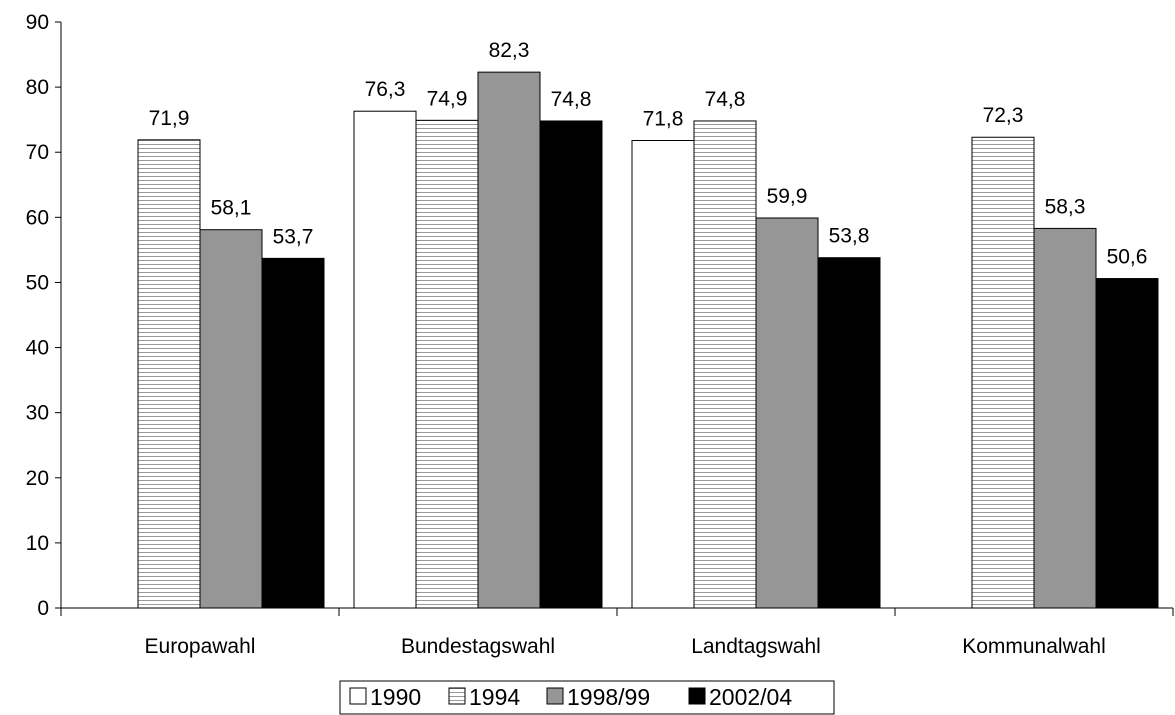 Image resolution: width=1175 pixels, height=715 pixels. What do you see at coordinates (1003, 372) in the screenshot?
I see `bar-1994-kommunalwahl` at bounding box center [1003, 372].